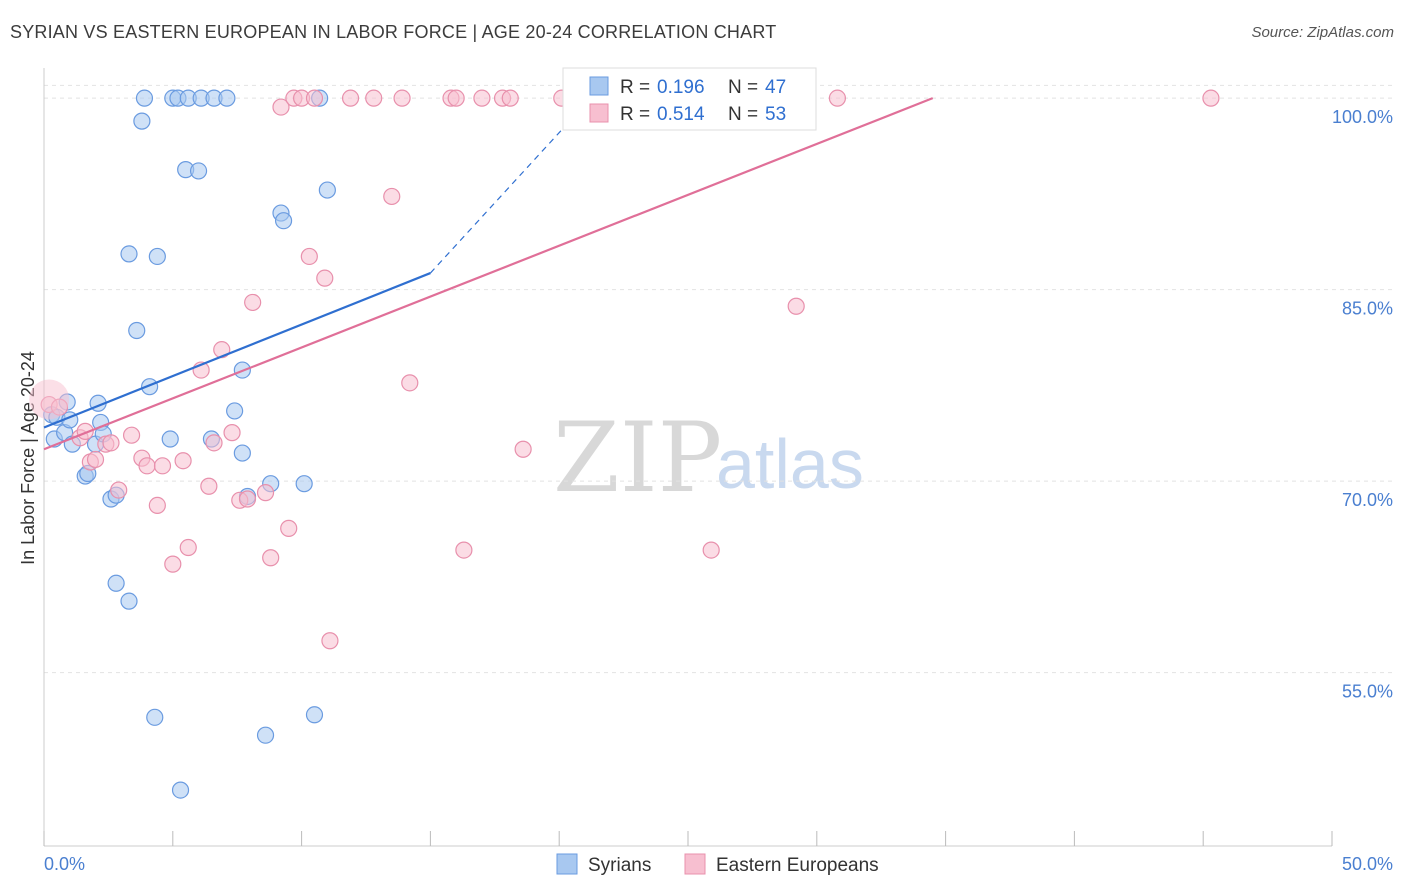 The image size is (1406, 892). I want to click on legend-swatch-syrians, so click(599, 86).